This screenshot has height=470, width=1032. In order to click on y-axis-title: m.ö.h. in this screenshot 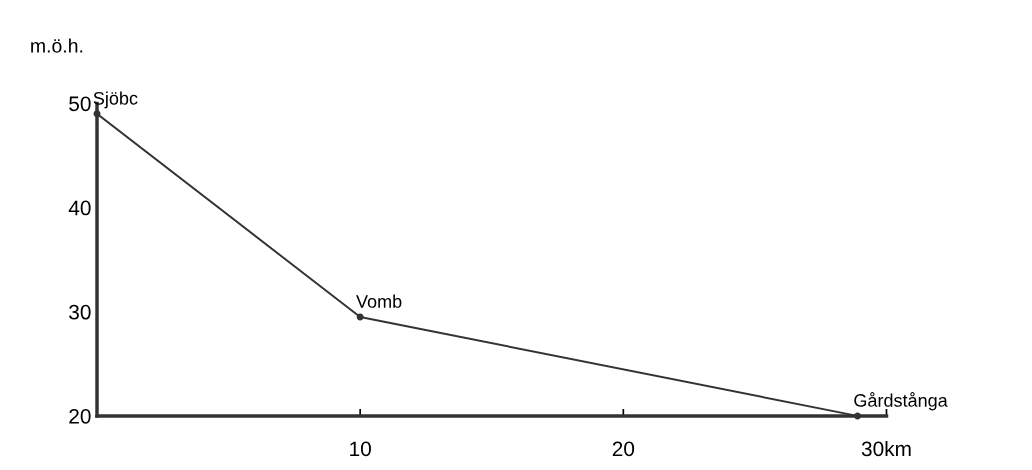, I will do `click(57, 45)`.